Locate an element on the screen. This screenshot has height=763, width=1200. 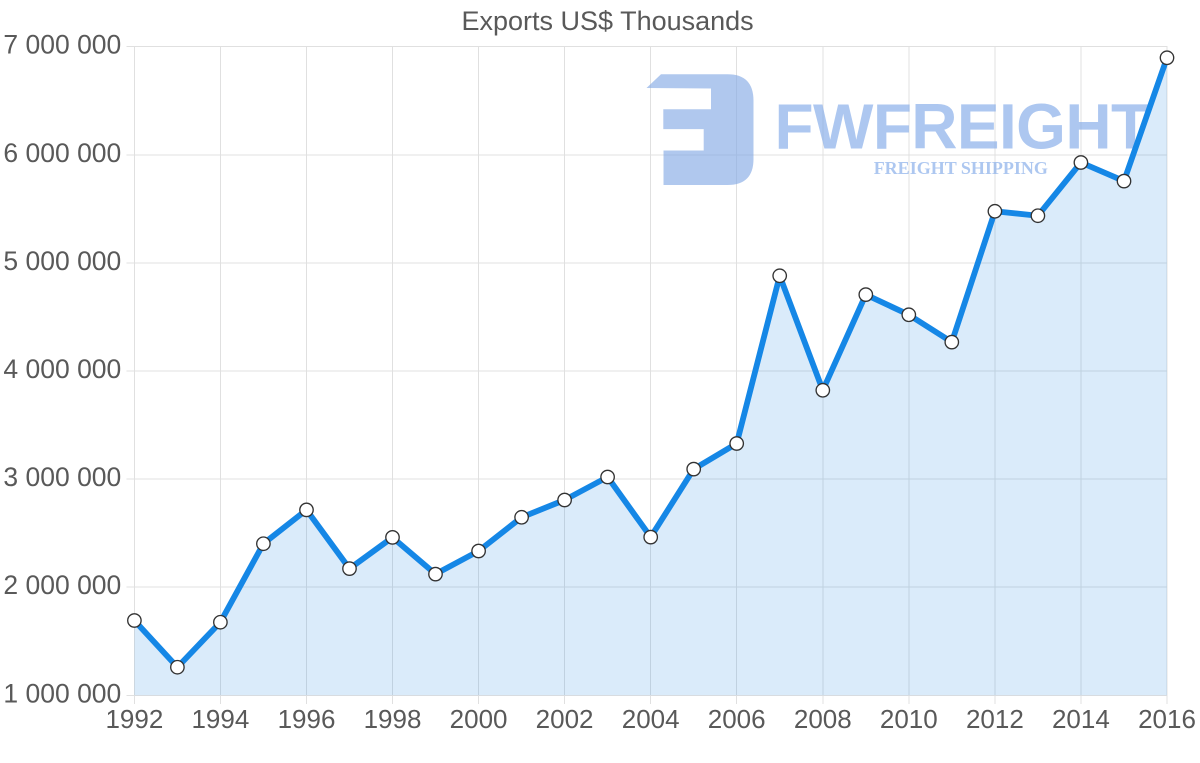
svg-text: 1994 is located at coordinates (220, 719).